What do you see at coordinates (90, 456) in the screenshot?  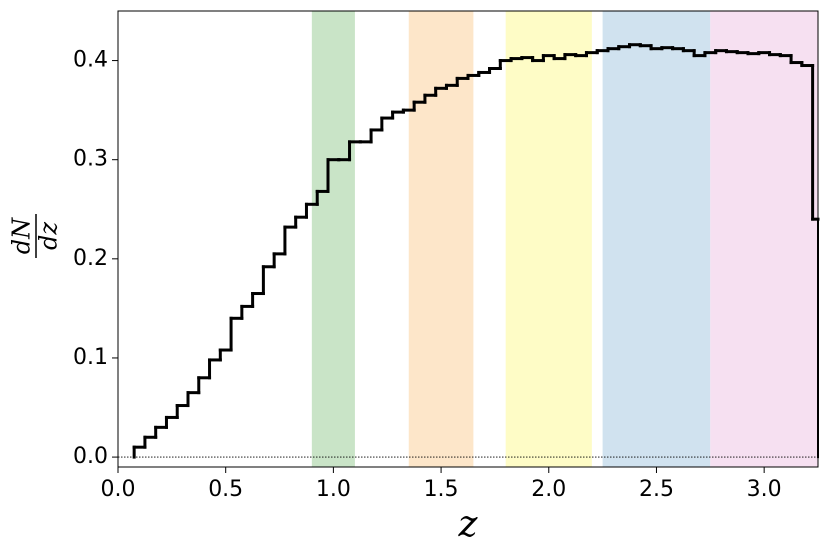 I see `y-tick-label: 0.0` at bounding box center [90, 456].